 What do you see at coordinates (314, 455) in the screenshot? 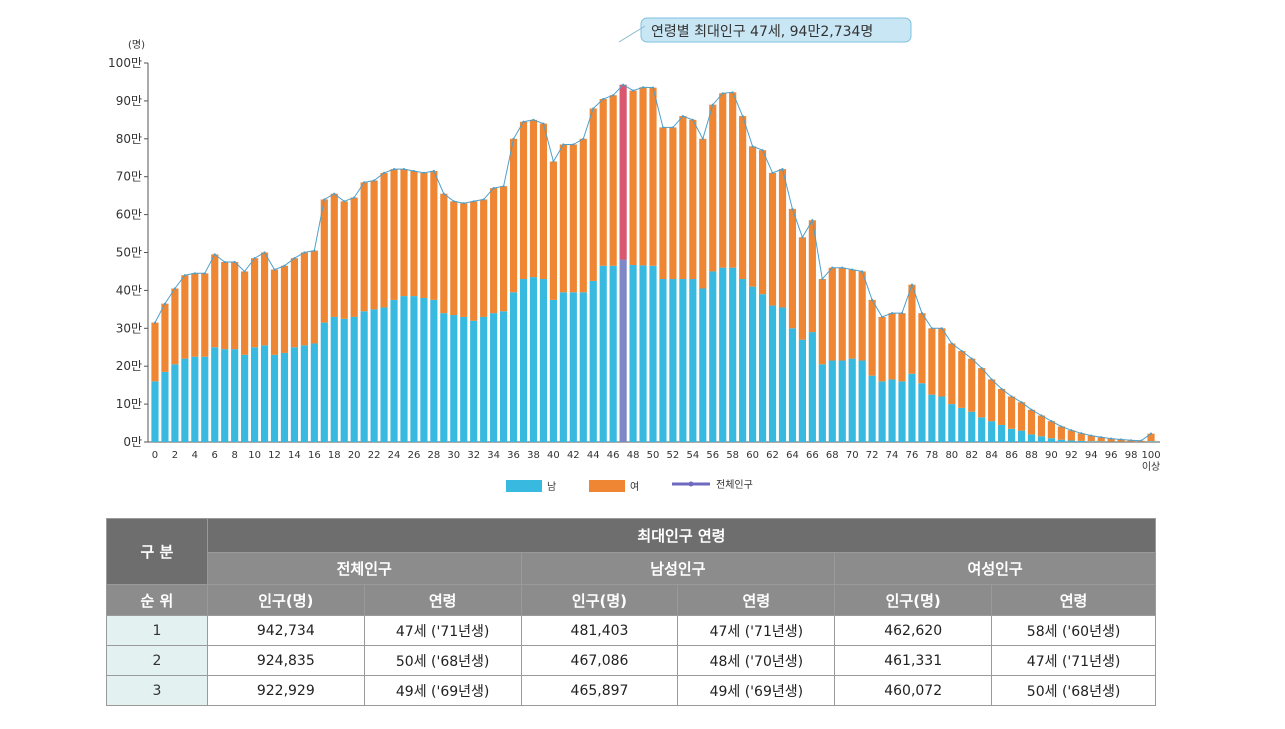
I see `x-tick-label: 16` at bounding box center [314, 455].